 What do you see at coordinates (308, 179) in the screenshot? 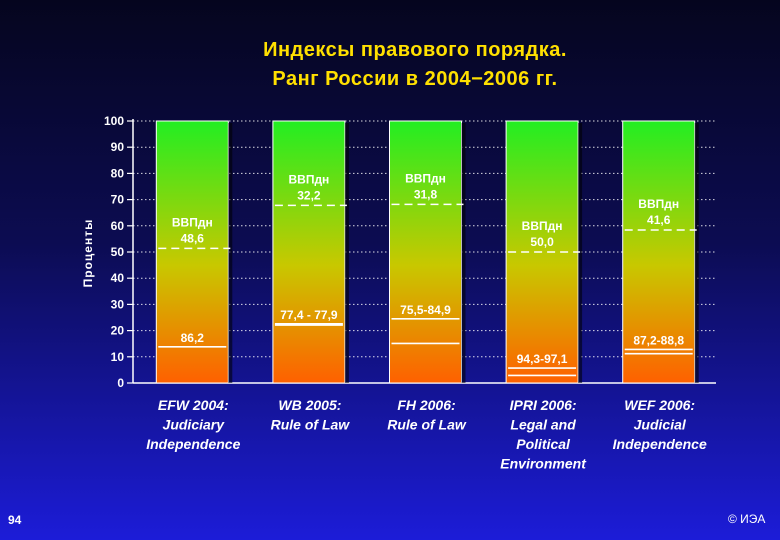
I see `gdp-label-2-line-1: ВВПдн` at bounding box center [308, 179].